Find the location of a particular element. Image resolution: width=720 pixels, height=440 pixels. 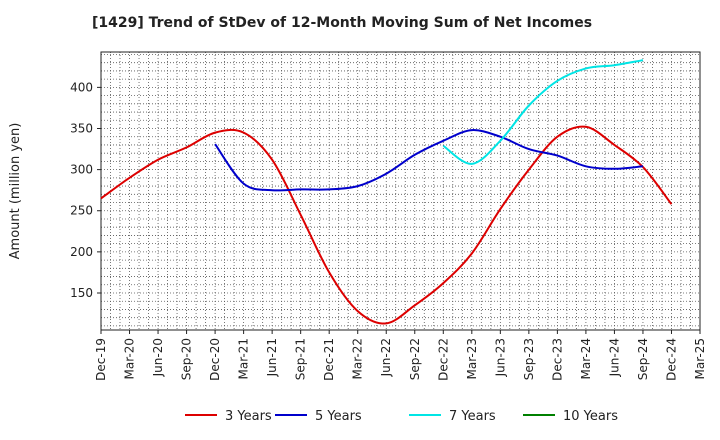

x-tick-label: Sep-22 is located at coordinates (415, 359).